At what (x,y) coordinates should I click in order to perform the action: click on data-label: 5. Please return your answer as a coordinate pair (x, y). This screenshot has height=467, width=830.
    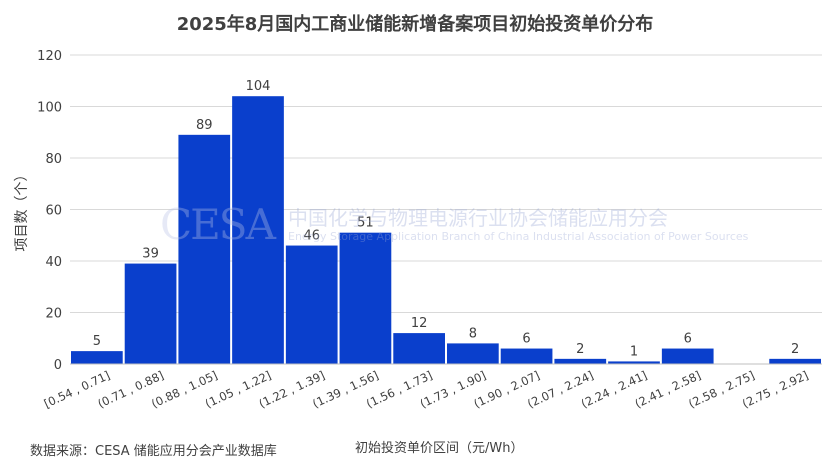
    Looking at the image, I should click on (97, 341).